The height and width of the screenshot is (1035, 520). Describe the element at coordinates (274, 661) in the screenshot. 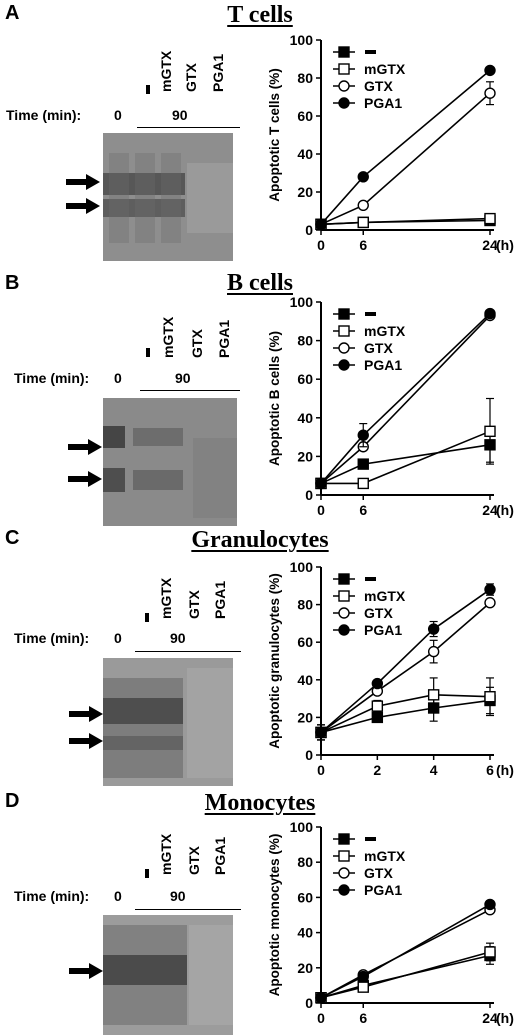

I see `y-axis-label: Apoptotic granulocytes (%)` at that location.